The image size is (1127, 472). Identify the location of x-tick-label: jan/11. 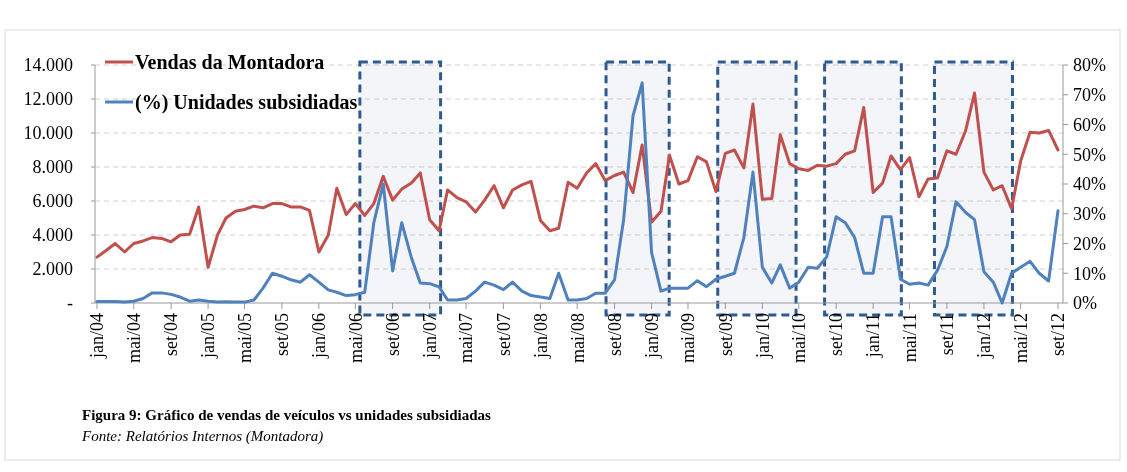
(873, 336).